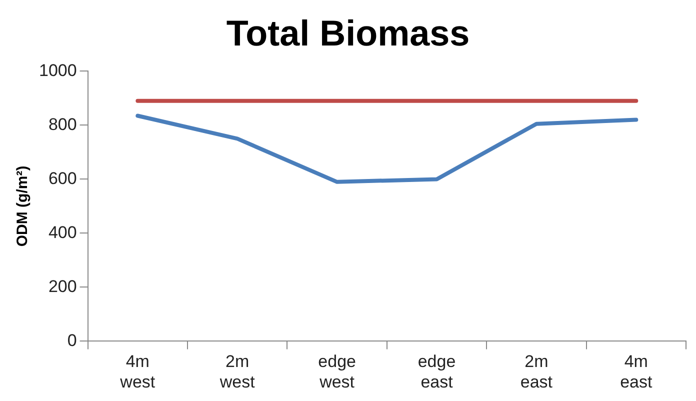 This screenshot has height=401, width=696. Describe the element at coordinates (437, 372) in the screenshot. I see `x-tick-label: edge east` at that location.